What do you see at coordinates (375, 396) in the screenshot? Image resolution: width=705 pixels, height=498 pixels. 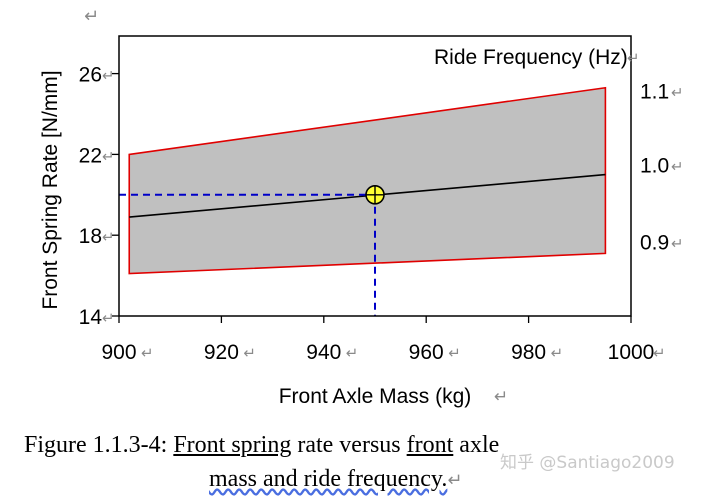 I see `x-axis-title: Front Axle Mass (kg)` at bounding box center [375, 396].